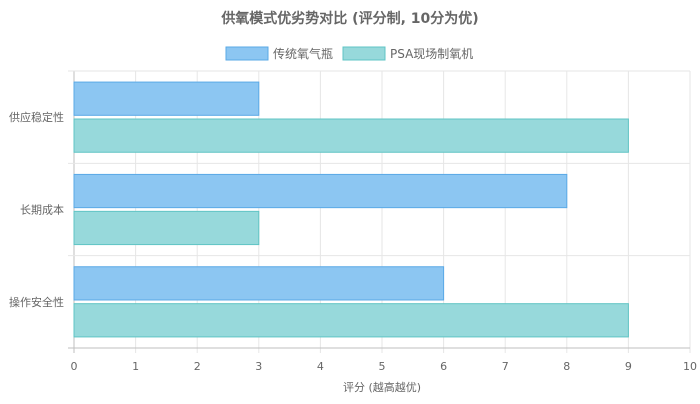 The height and width of the screenshot is (404, 700). I want to click on legend-item-series-1: PSA现场制氧机, so click(407, 53).